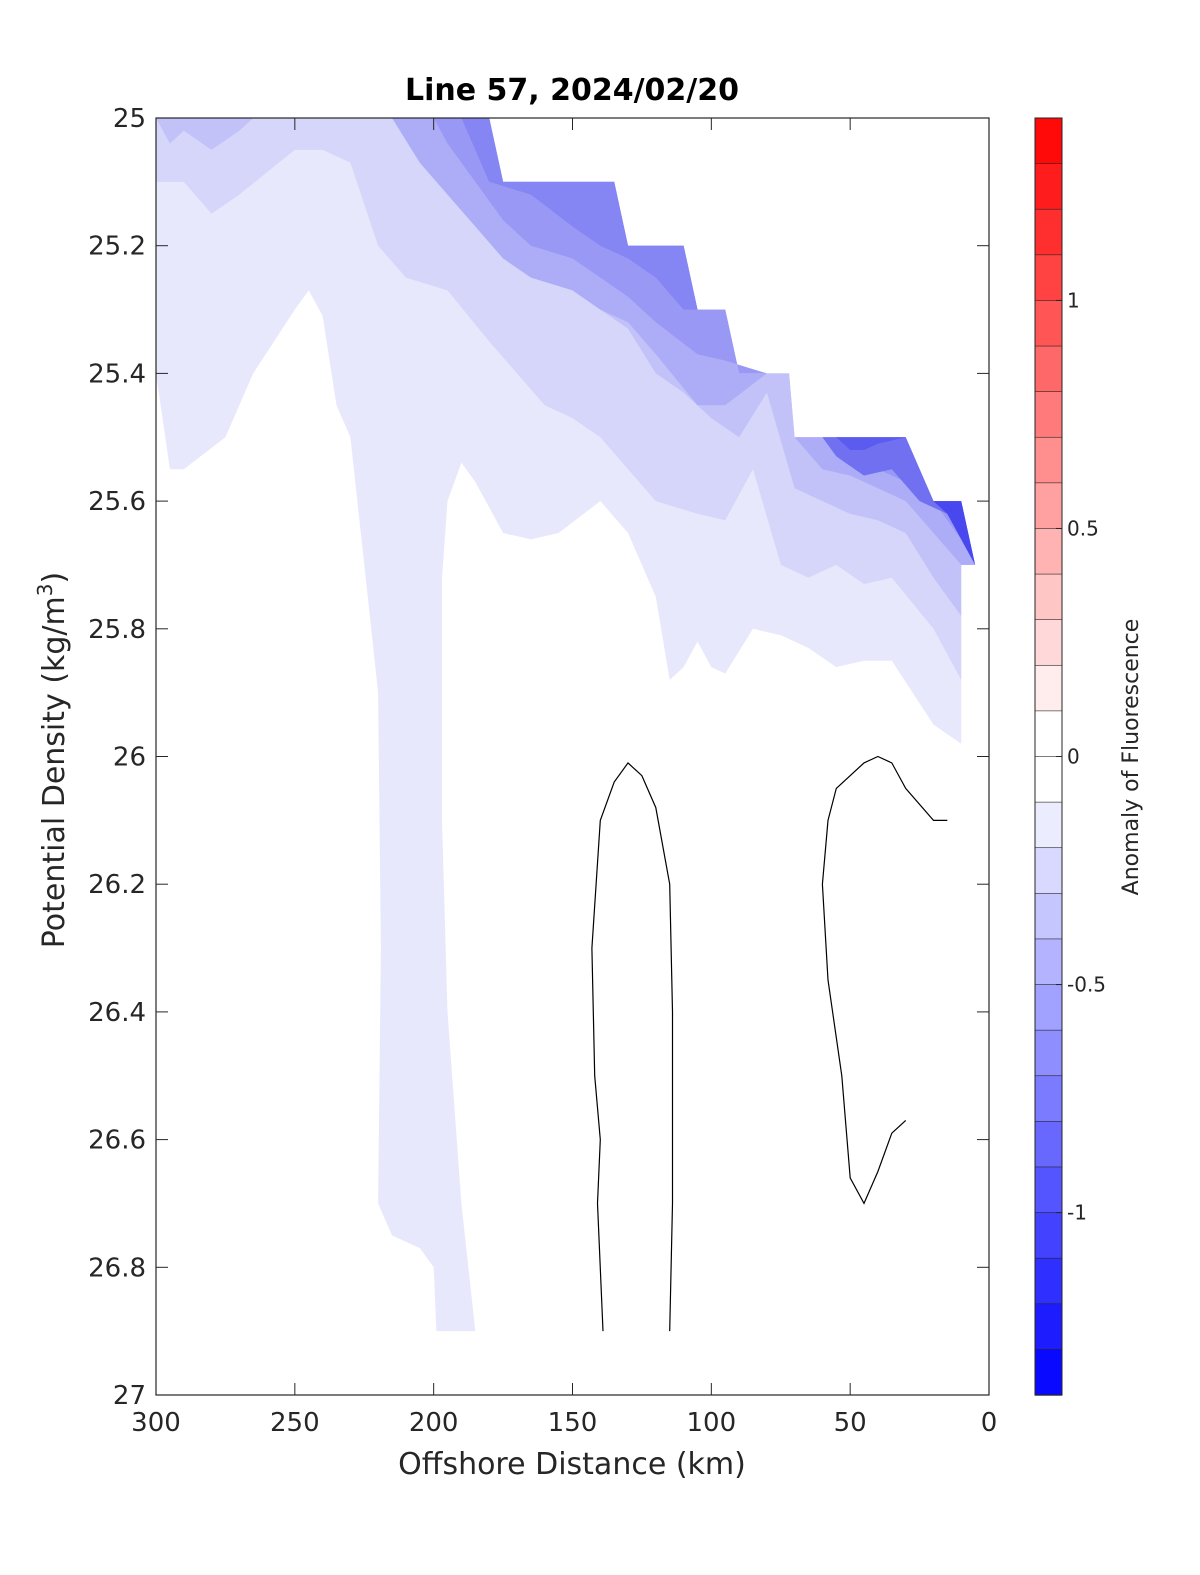  Describe the element at coordinates (1131, 757) in the screenshot. I see `colorbar-label: Anomaly of Fluorescence` at that location.